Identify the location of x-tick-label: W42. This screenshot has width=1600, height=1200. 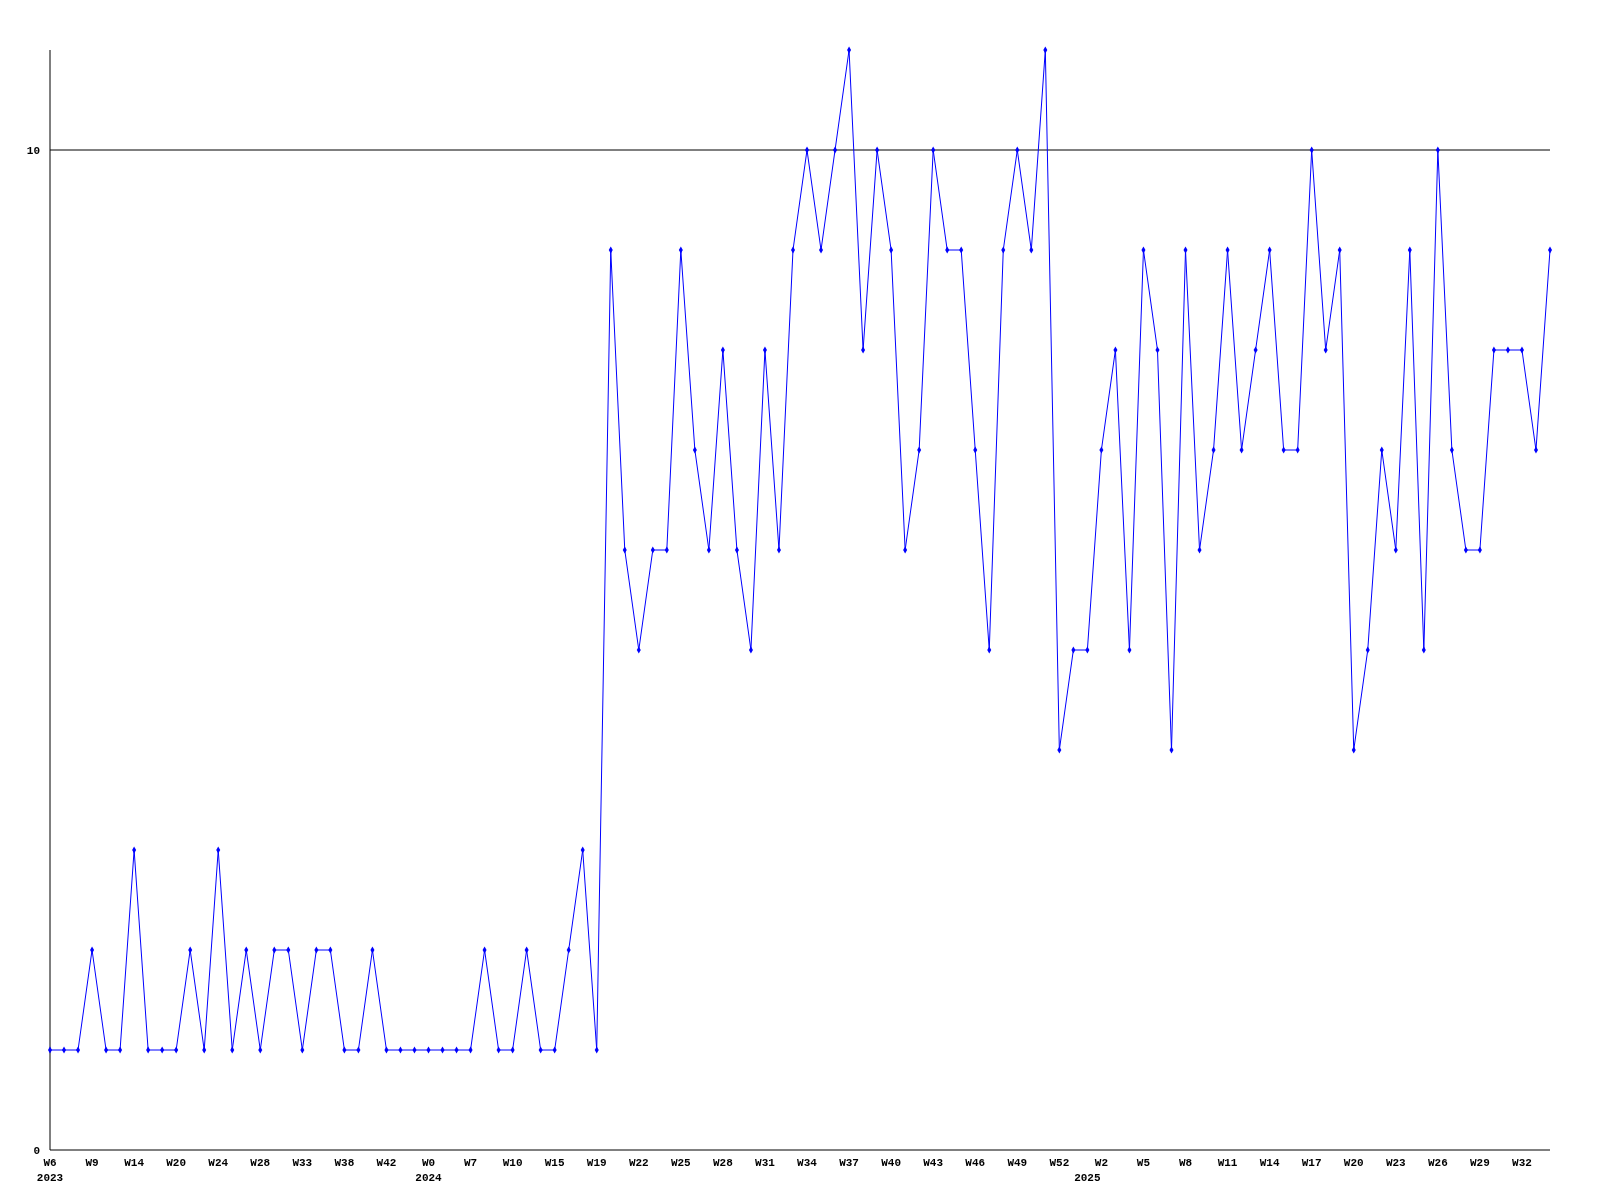
(386, 1163).